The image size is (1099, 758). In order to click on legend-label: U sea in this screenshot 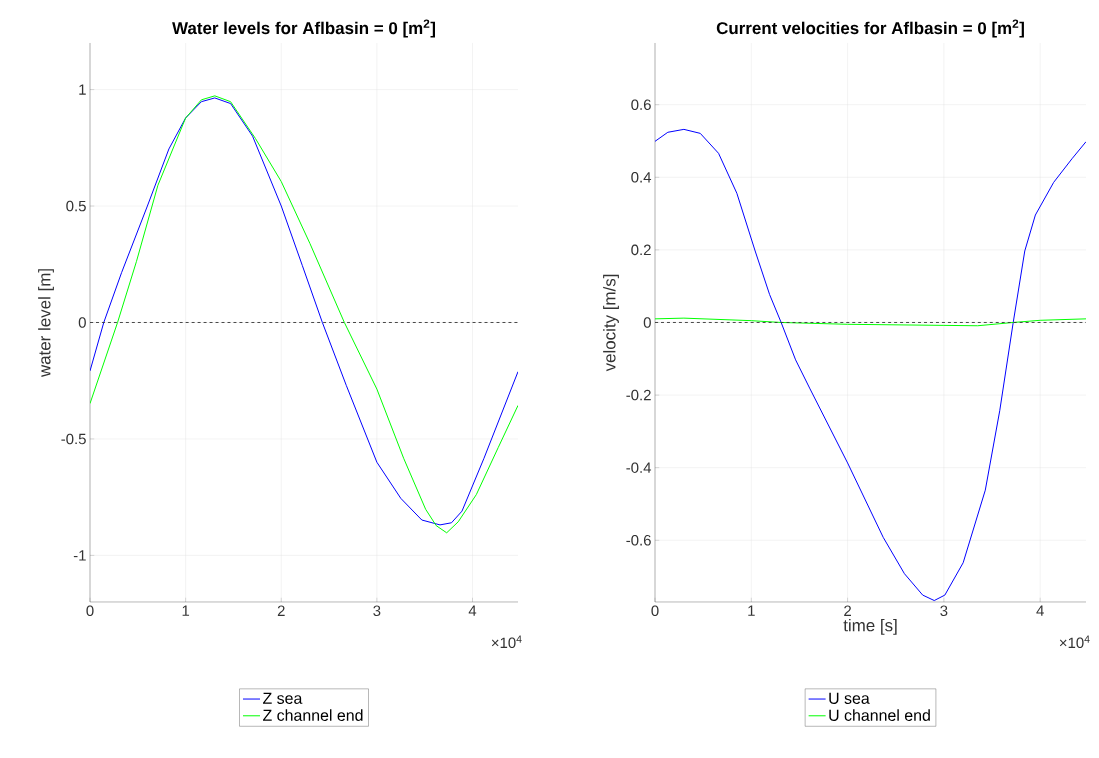, I will do `click(849, 698)`.